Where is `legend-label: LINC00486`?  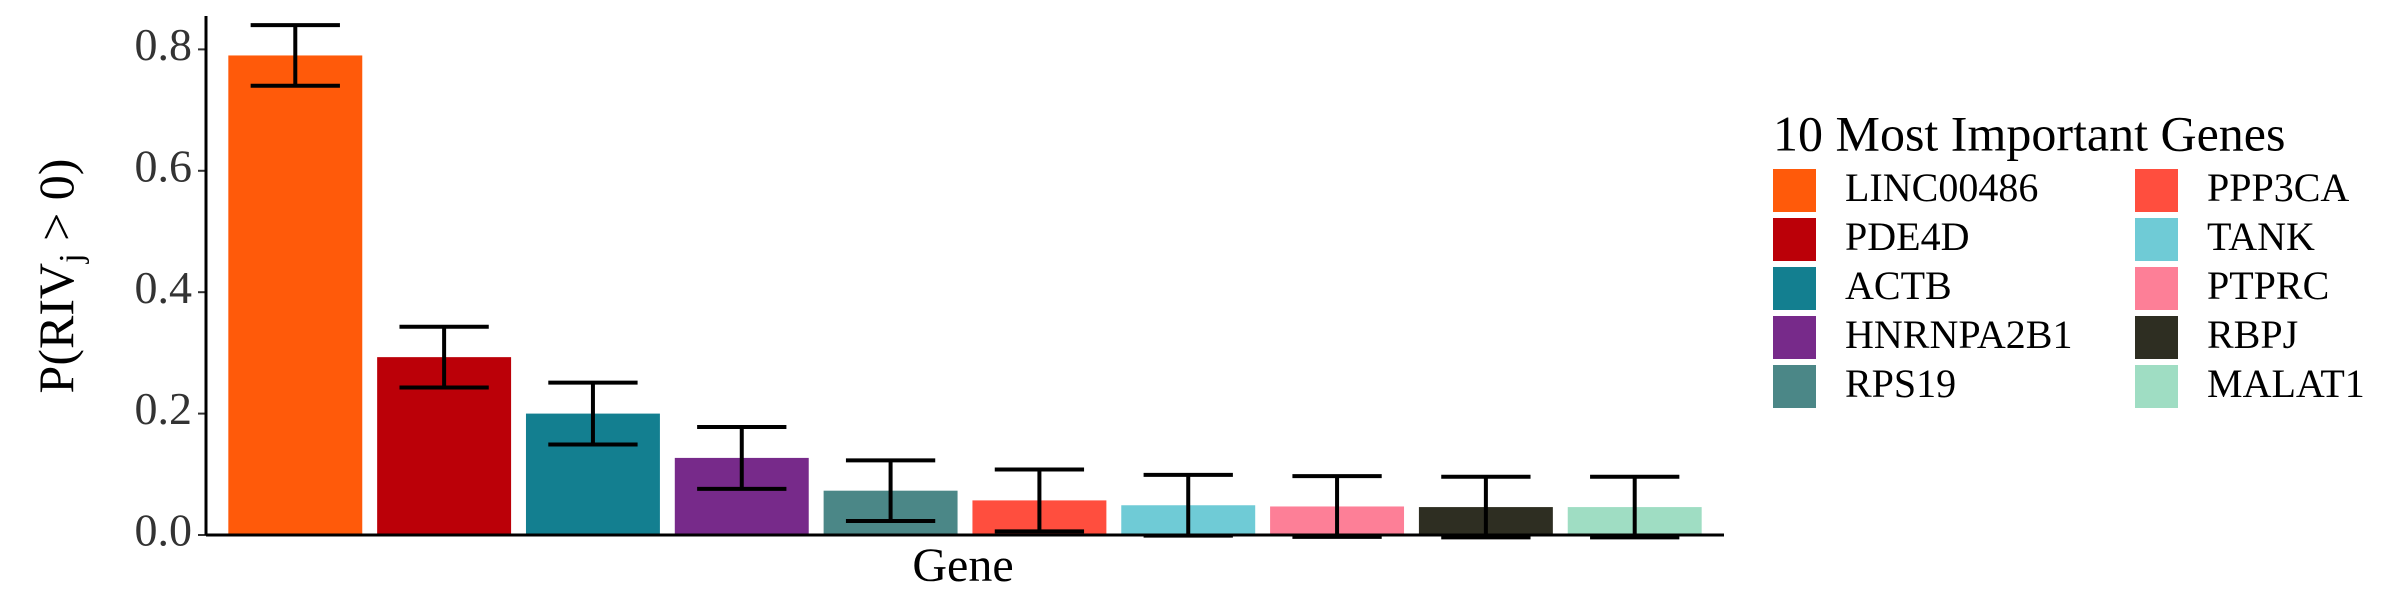
legend-label: LINC00486 is located at coordinates (1941, 187).